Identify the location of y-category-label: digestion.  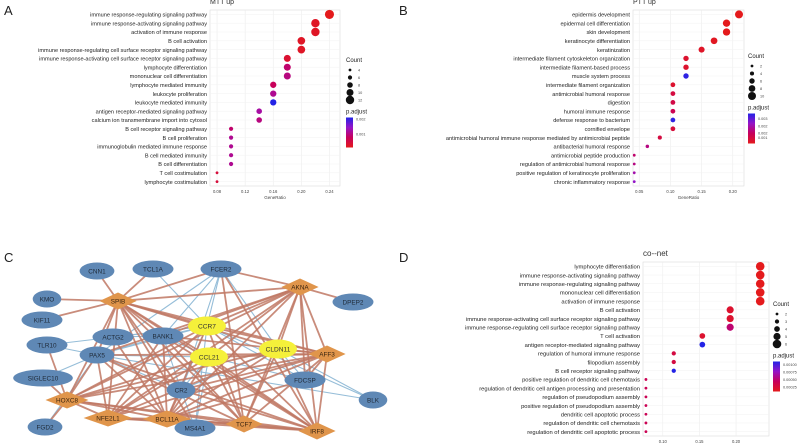
(619, 104).